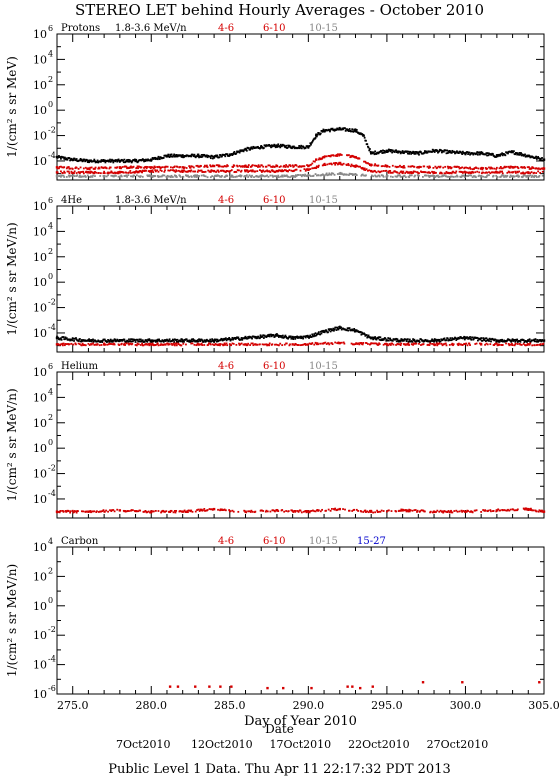 The width and height of the screenshot is (559, 780). I want to click on y-tick-label: 10, so click(40, 694).